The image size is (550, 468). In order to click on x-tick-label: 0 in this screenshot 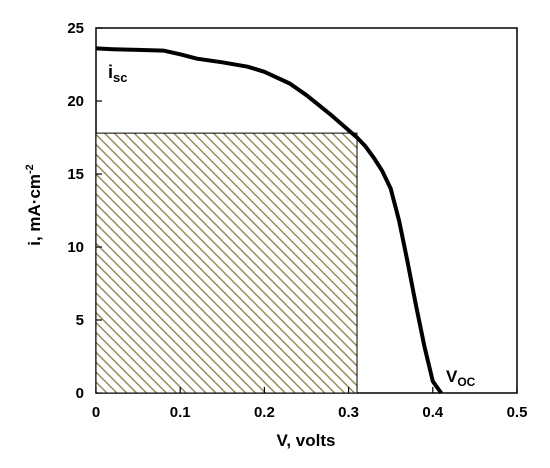, I will do `click(96, 412)`.